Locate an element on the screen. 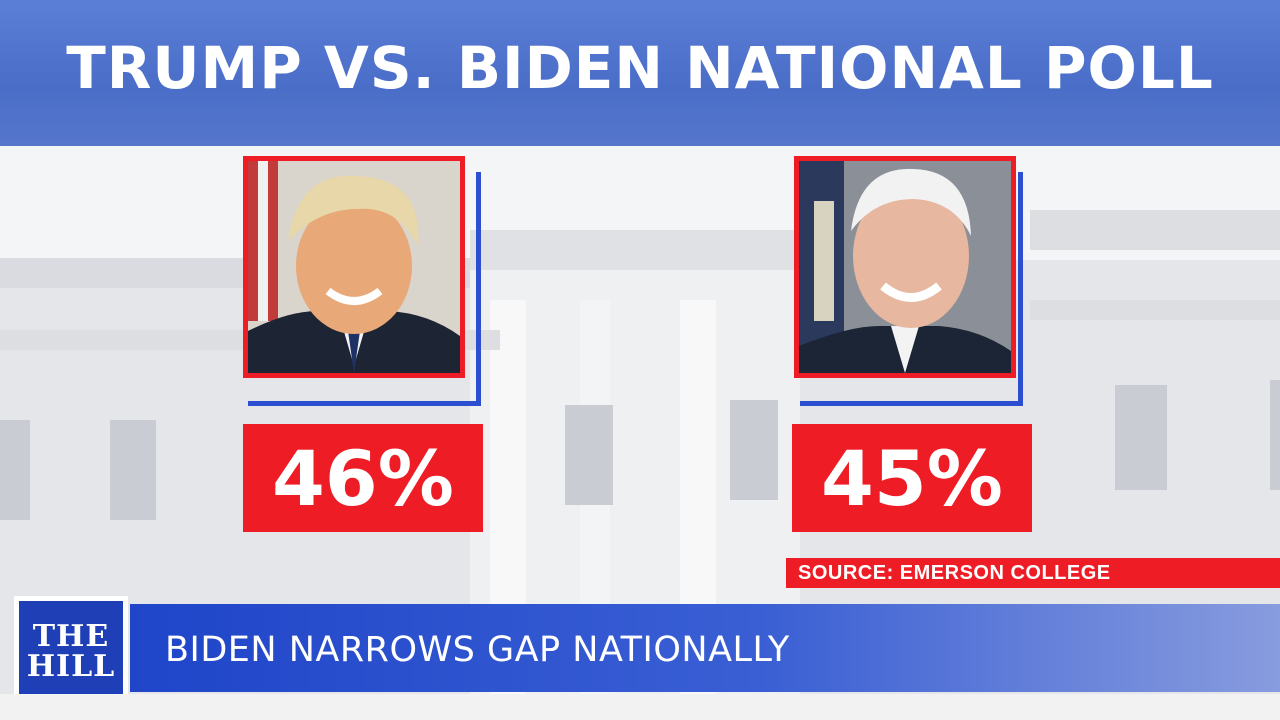  the-hill-logo-mark: THE HILL is located at coordinates (71, 652).